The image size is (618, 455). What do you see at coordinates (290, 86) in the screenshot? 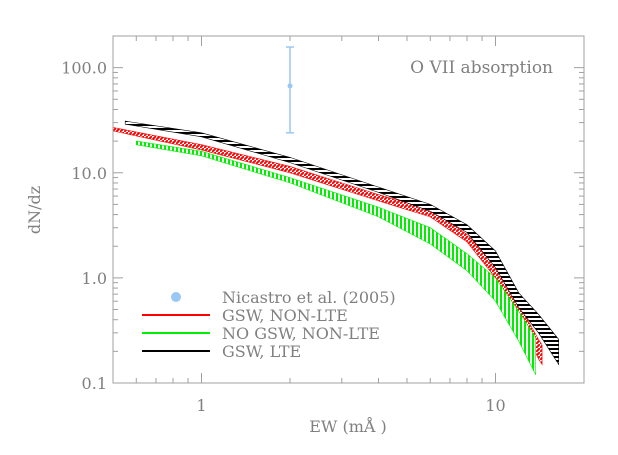
I see `data-point` at bounding box center [290, 86].